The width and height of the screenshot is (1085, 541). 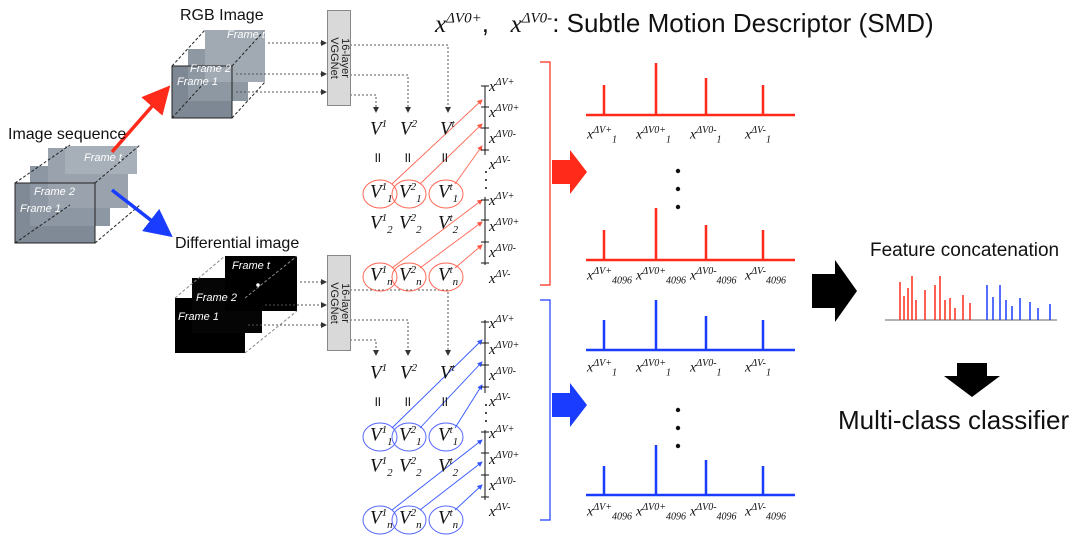 What do you see at coordinates (381, 276) in the screenshot?
I see `v-rown-top: V1n` at bounding box center [381, 276].